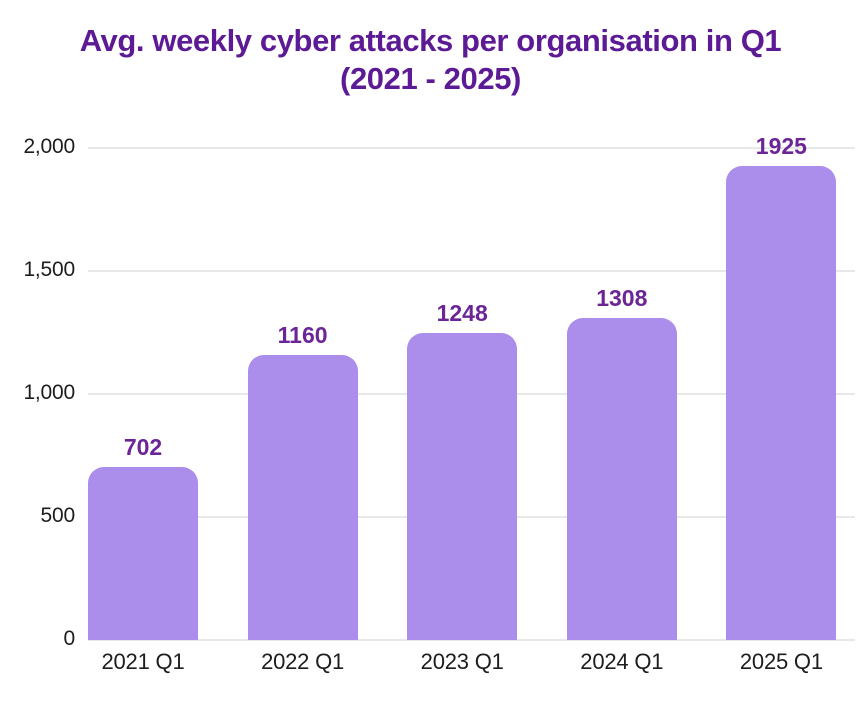 The width and height of the screenshot is (861, 720). Describe the element at coordinates (69, 638) in the screenshot. I see `y-tick-label: 0` at that location.